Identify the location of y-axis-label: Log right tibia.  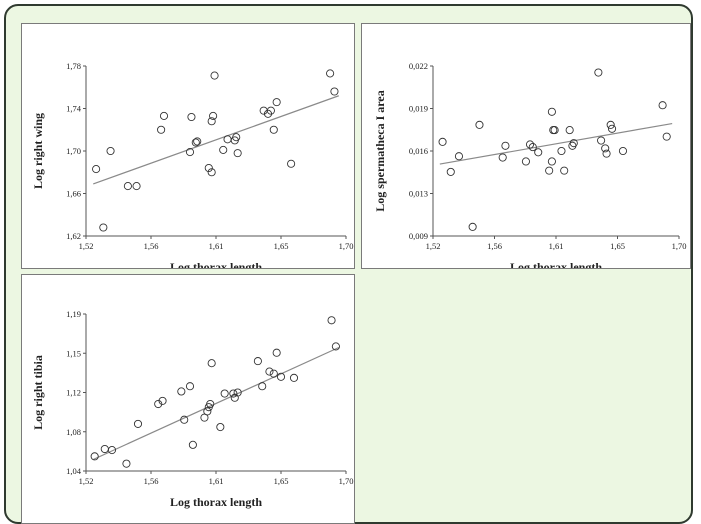
(38, 392).